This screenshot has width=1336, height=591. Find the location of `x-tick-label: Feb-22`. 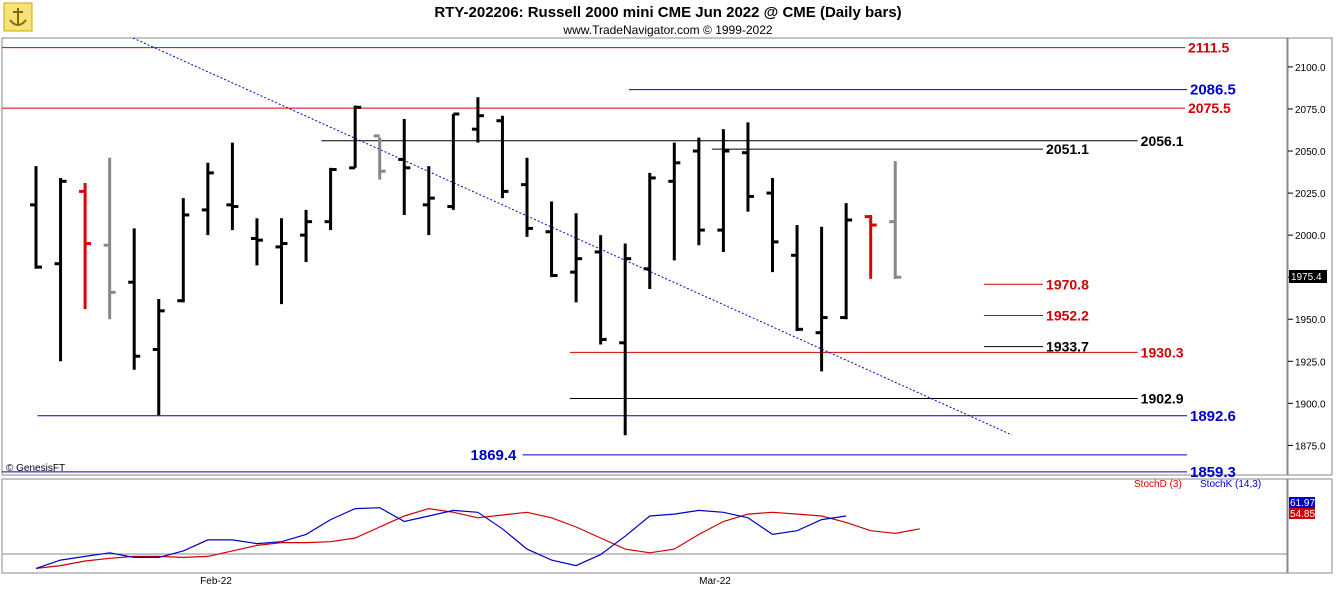

x-tick-label: Feb-22 is located at coordinates (216, 581).